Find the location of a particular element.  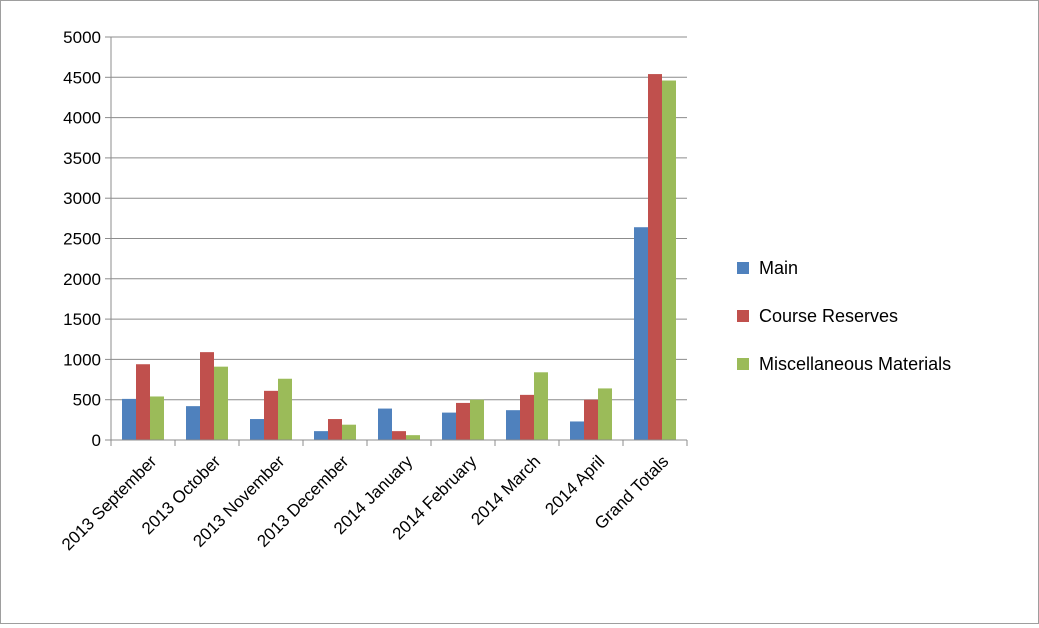

y-tick-label: 3000 is located at coordinates (82, 198).